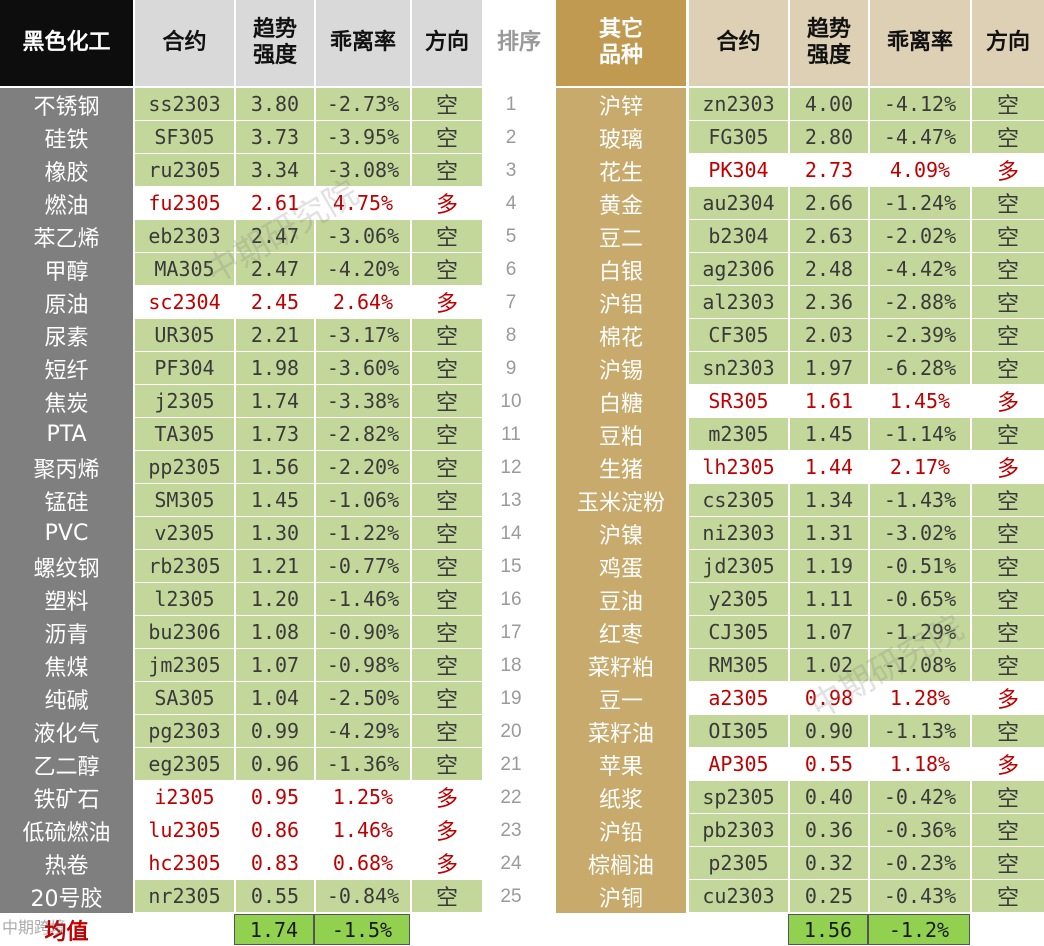 The height and width of the screenshot is (946, 1044). What do you see at coordinates (620, 239) in the screenshot?
I see `right-row-name: 豆二` at bounding box center [620, 239].